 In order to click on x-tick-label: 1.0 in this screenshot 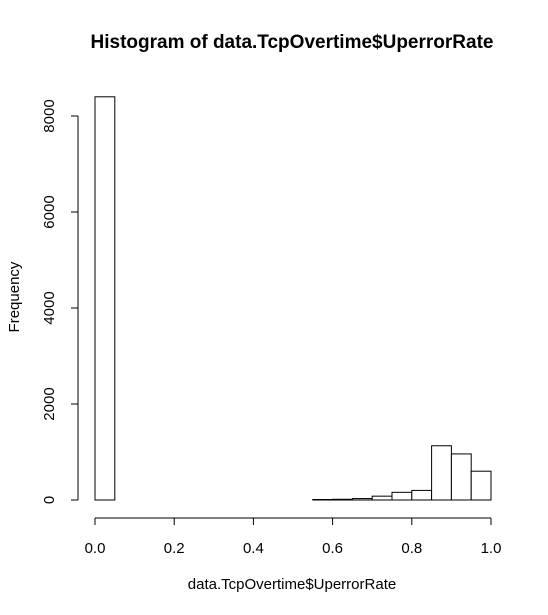, I will do `click(491, 548)`.